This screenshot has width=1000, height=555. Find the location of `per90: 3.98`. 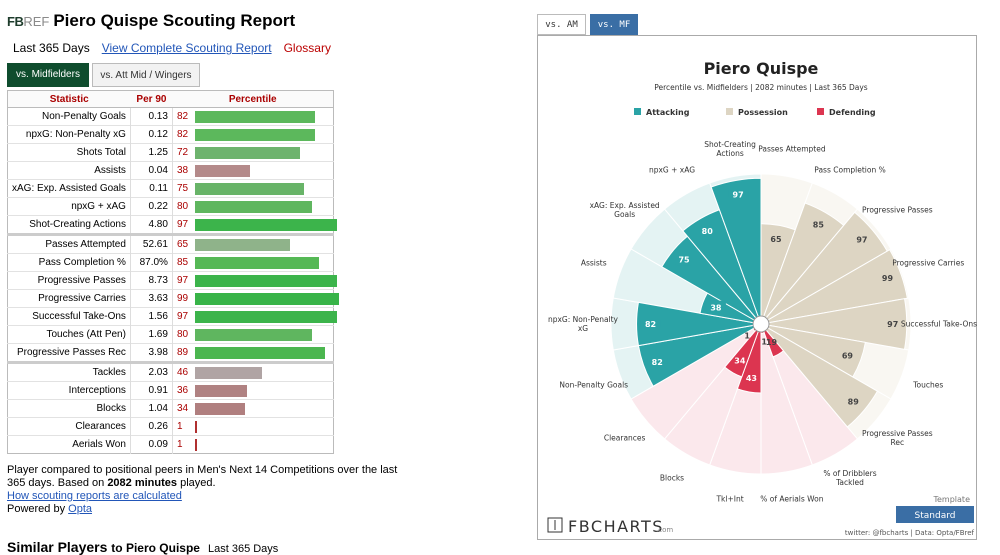

per90: 3.98 is located at coordinates (151, 353).